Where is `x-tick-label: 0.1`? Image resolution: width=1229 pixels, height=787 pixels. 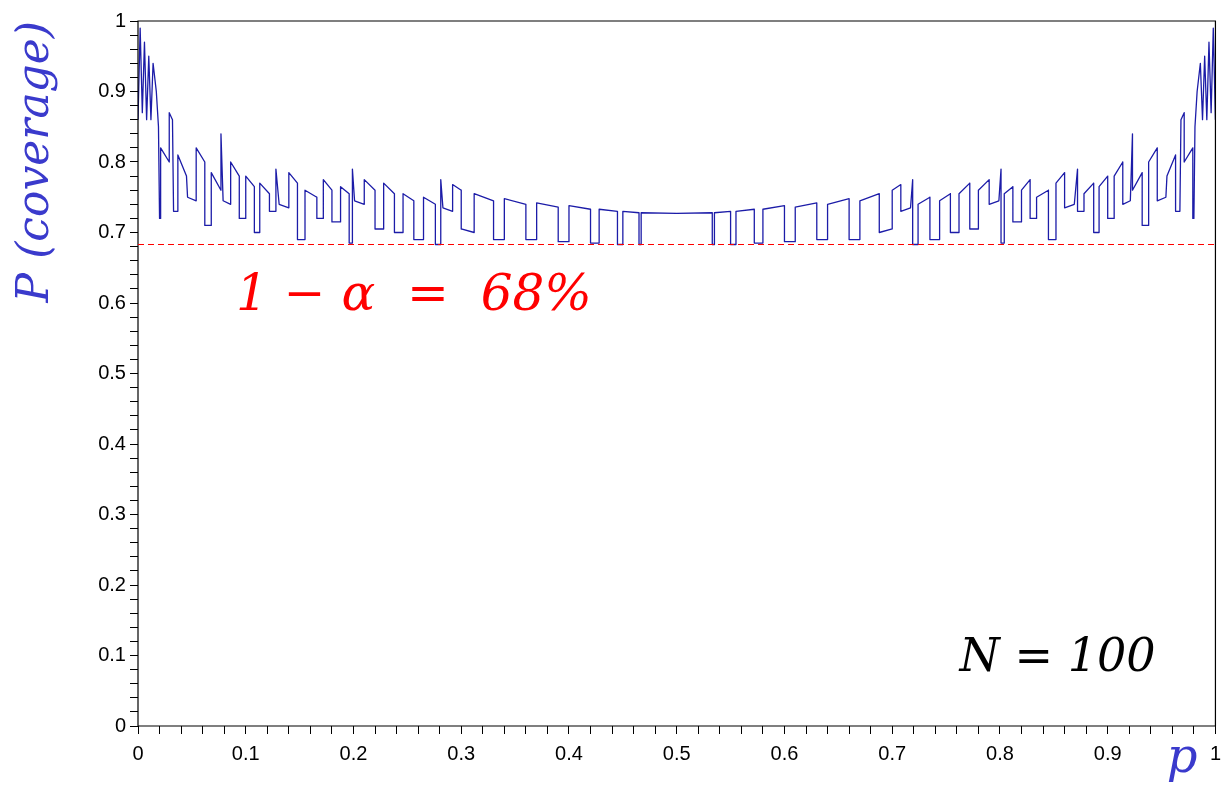
x-tick-label: 0.1 is located at coordinates (245, 752).